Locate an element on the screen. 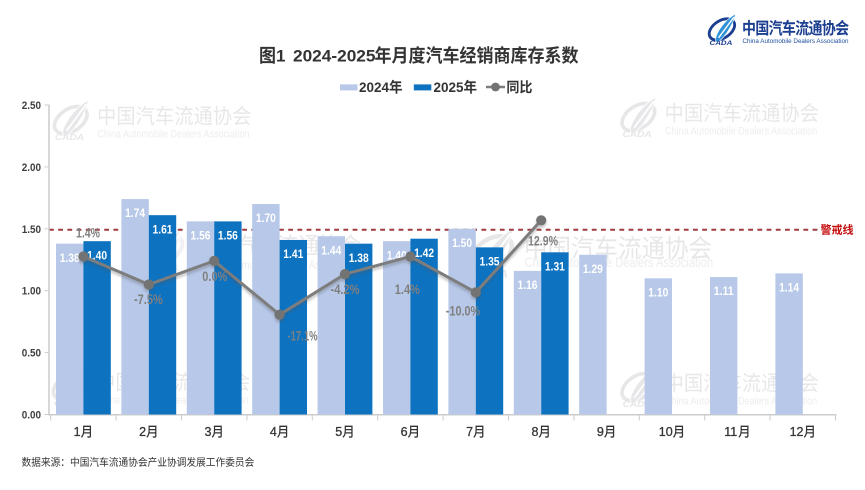 Image resolution: width=865 pixels, height=490 pixels. svg-text: 1.14 is located at coordinates (789, 288).